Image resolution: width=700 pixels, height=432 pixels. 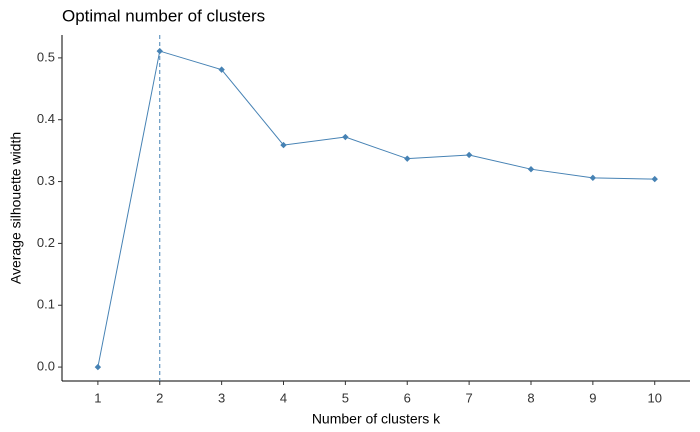 I want to click on y-tick-label: 0.2, so click(x=46, y=242).